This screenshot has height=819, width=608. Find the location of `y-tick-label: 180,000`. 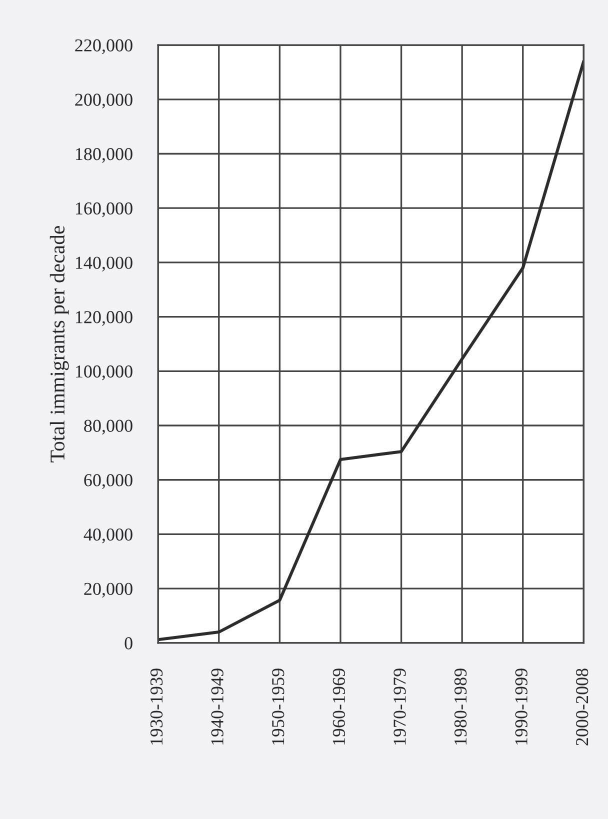

y-tick-label: 180,000 is located at coordinates (104, 155).